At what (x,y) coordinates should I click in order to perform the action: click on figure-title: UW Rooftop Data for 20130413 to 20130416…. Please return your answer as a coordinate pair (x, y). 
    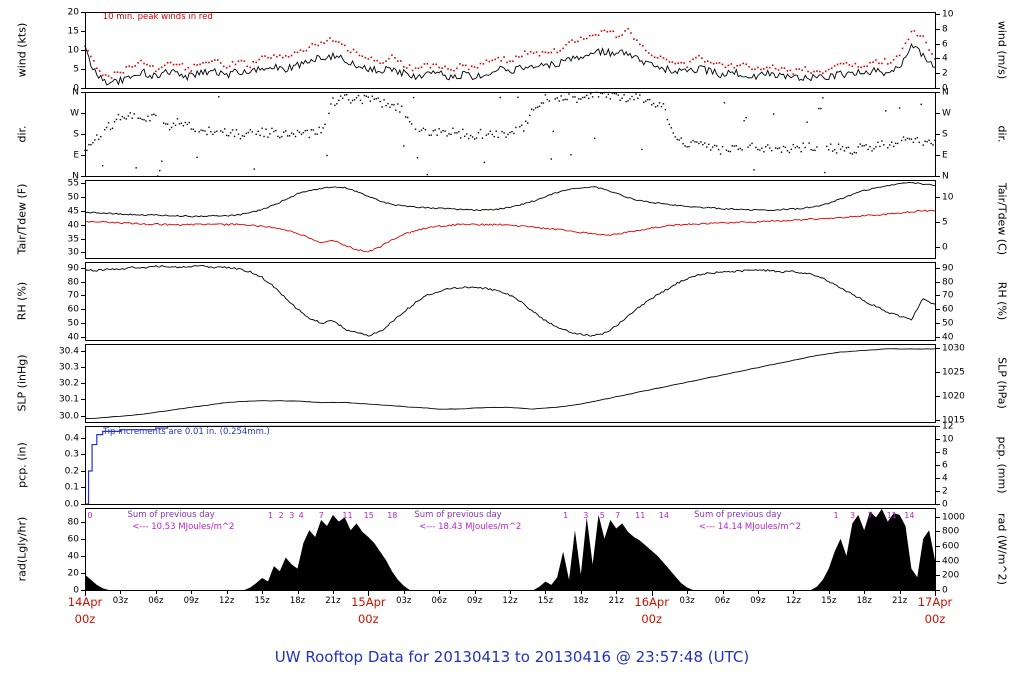
    Looking at the image, I should click on (512, 657).